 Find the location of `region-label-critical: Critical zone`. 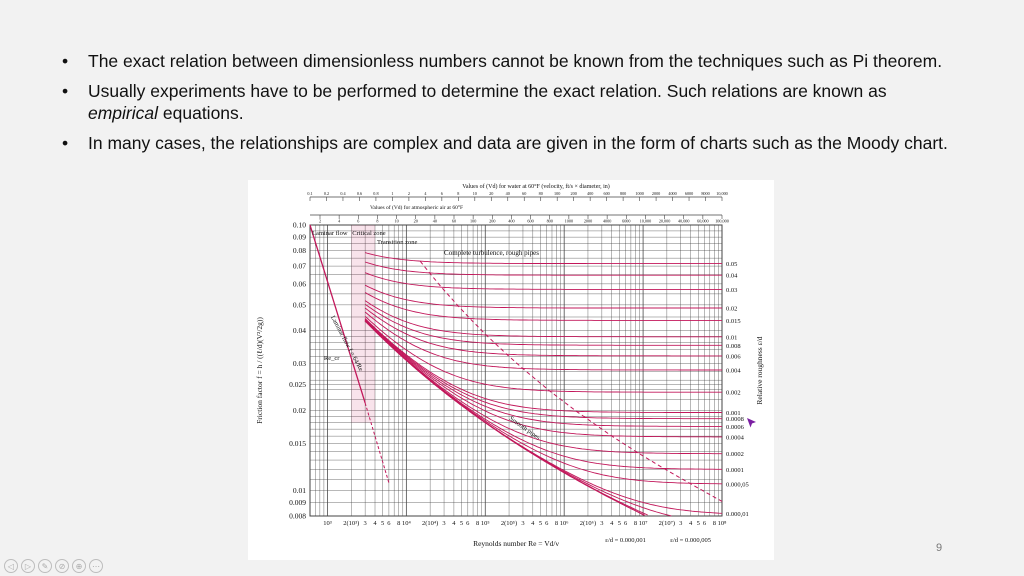

region-label-critical: Critical zone is located at coordinates (369, 233).